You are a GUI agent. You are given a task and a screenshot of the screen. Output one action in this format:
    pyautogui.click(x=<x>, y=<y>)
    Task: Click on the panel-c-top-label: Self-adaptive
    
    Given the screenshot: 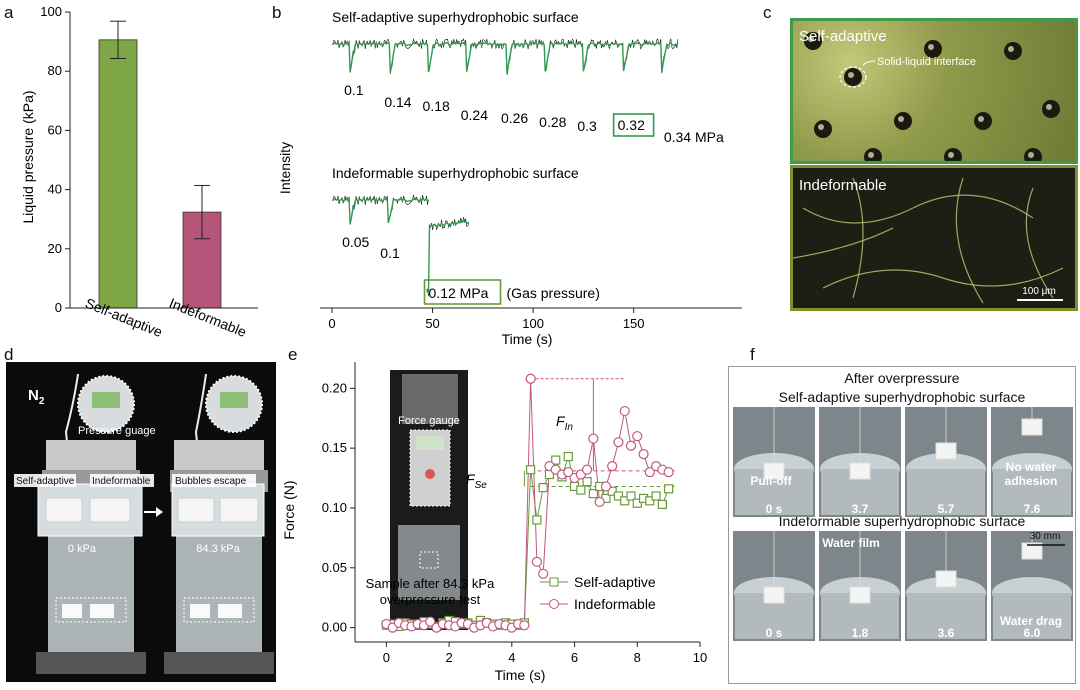 What is the action you would take?
    pyautogui.click(x=843, y=36)
    